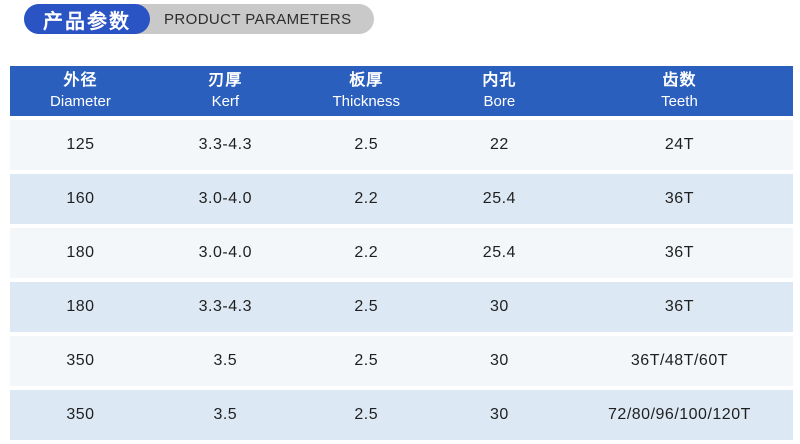 The width and height of the screenshot is (800, 444). Describe the element at coordinates (366, 101) in the screenshot. I see `header-label-en: Thickness` at that location.